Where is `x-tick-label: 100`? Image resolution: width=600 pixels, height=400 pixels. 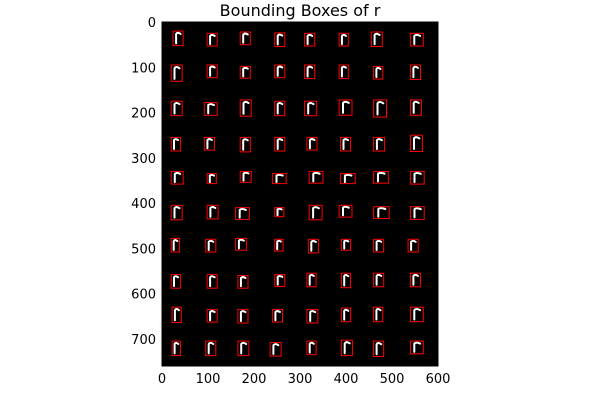
x-tick-label: 100 is located at coordinates (208, 379).